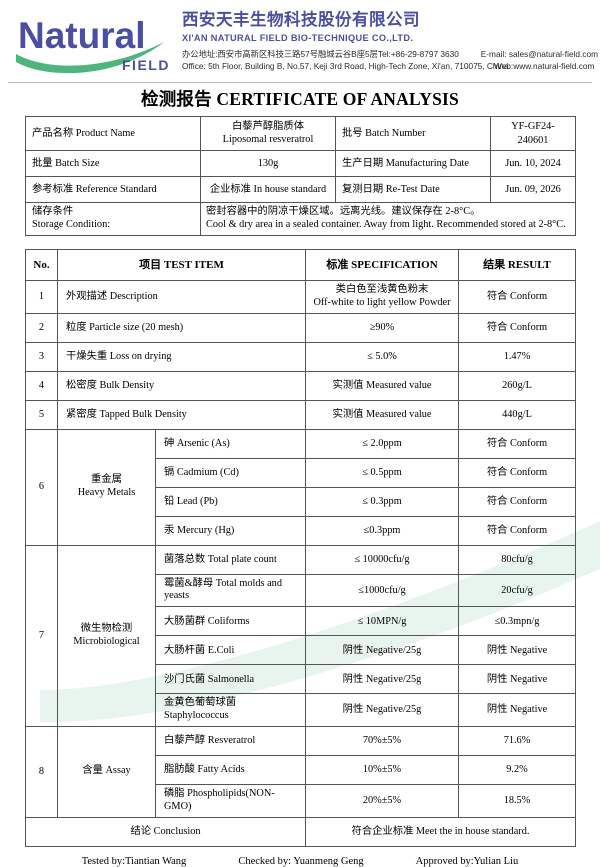  I want to click on table-spacer, so click(300, 242).